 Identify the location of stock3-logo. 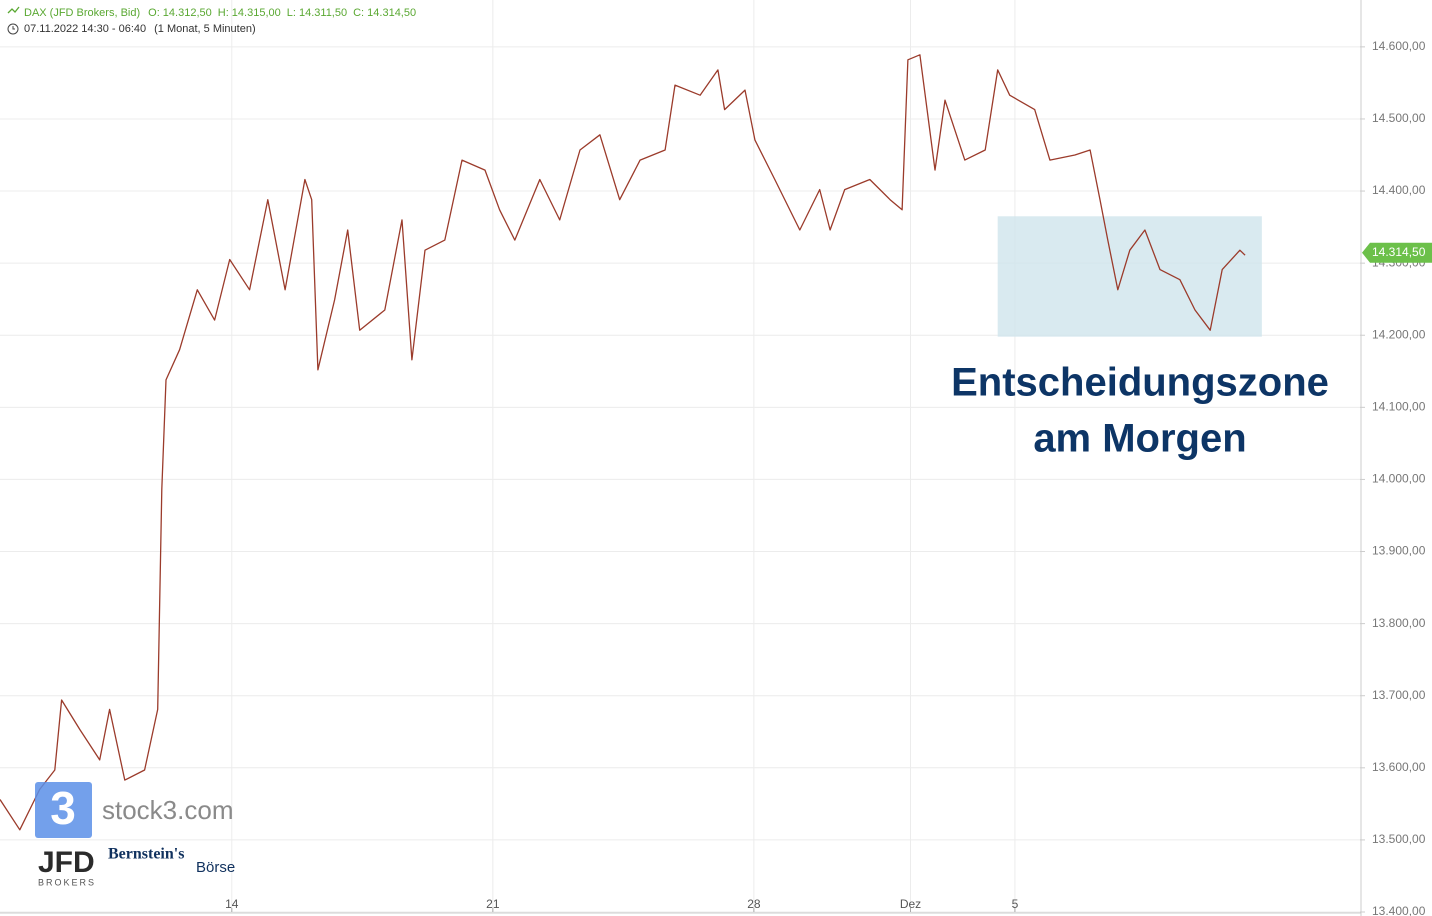
(63, 810).